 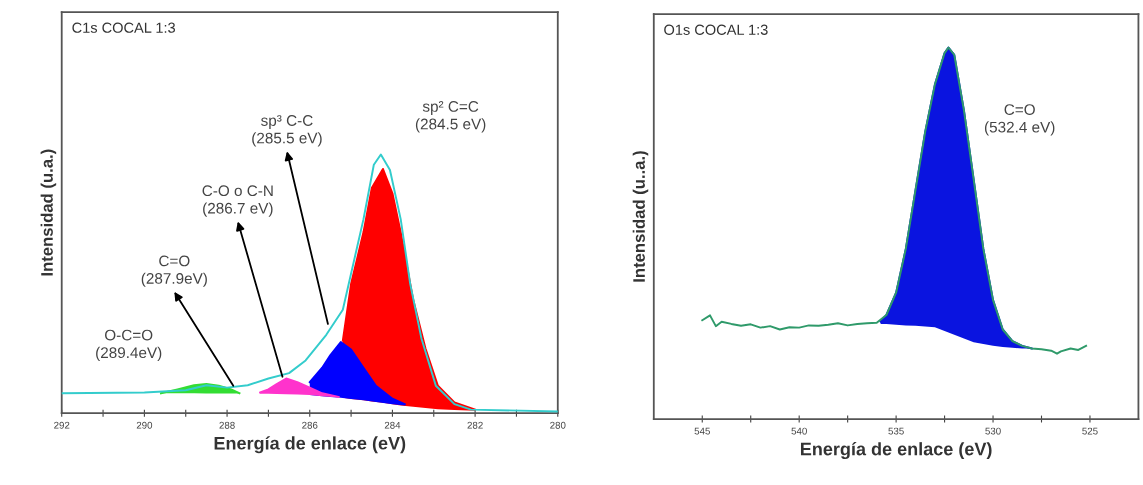 I want to click on x-tick-label: 530, so click(x=993, y=431).